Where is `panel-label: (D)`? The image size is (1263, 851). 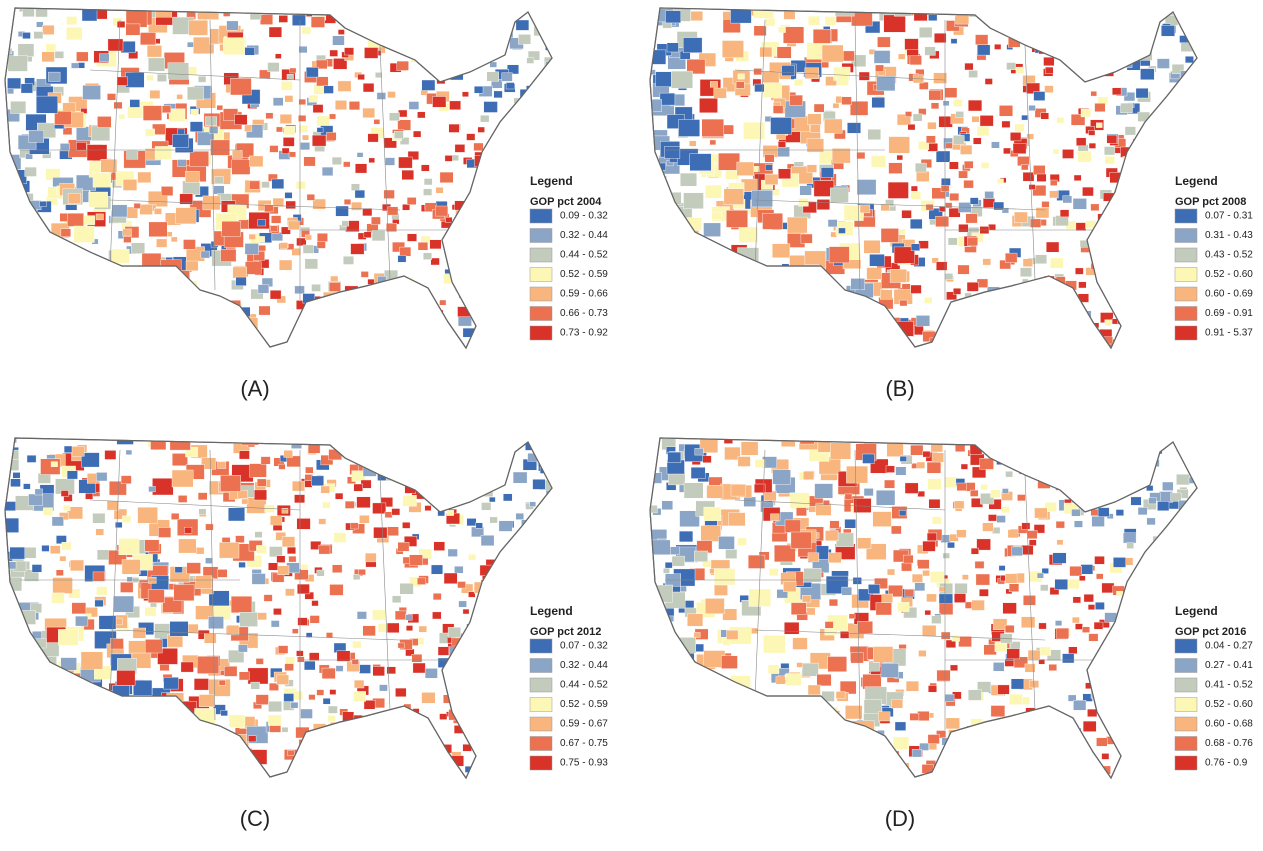 panel-label: (D) is located at coordinates (900, 818).